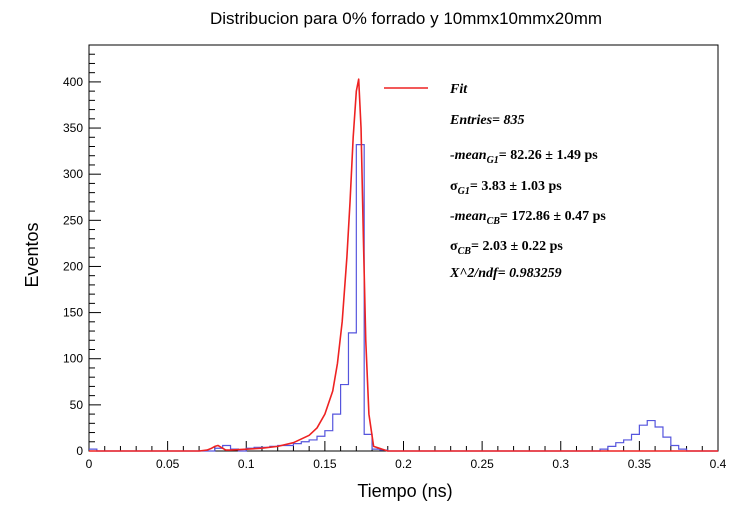 The width and height of the screenshot is (733, 505). What do you see at coordinates (560, 464) in the screenshot?
I see `x-tick-label: 0.3` at bounding box center [560, 464].